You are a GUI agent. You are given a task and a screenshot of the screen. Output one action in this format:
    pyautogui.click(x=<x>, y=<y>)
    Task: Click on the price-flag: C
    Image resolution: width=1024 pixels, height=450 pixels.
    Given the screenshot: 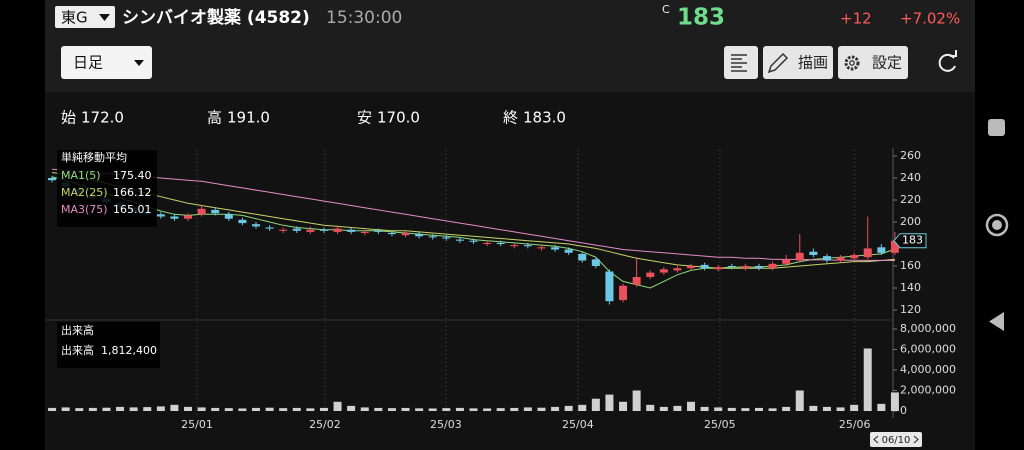 What is the action you would take?
    pyautogui.click(x=666, y=9)
    